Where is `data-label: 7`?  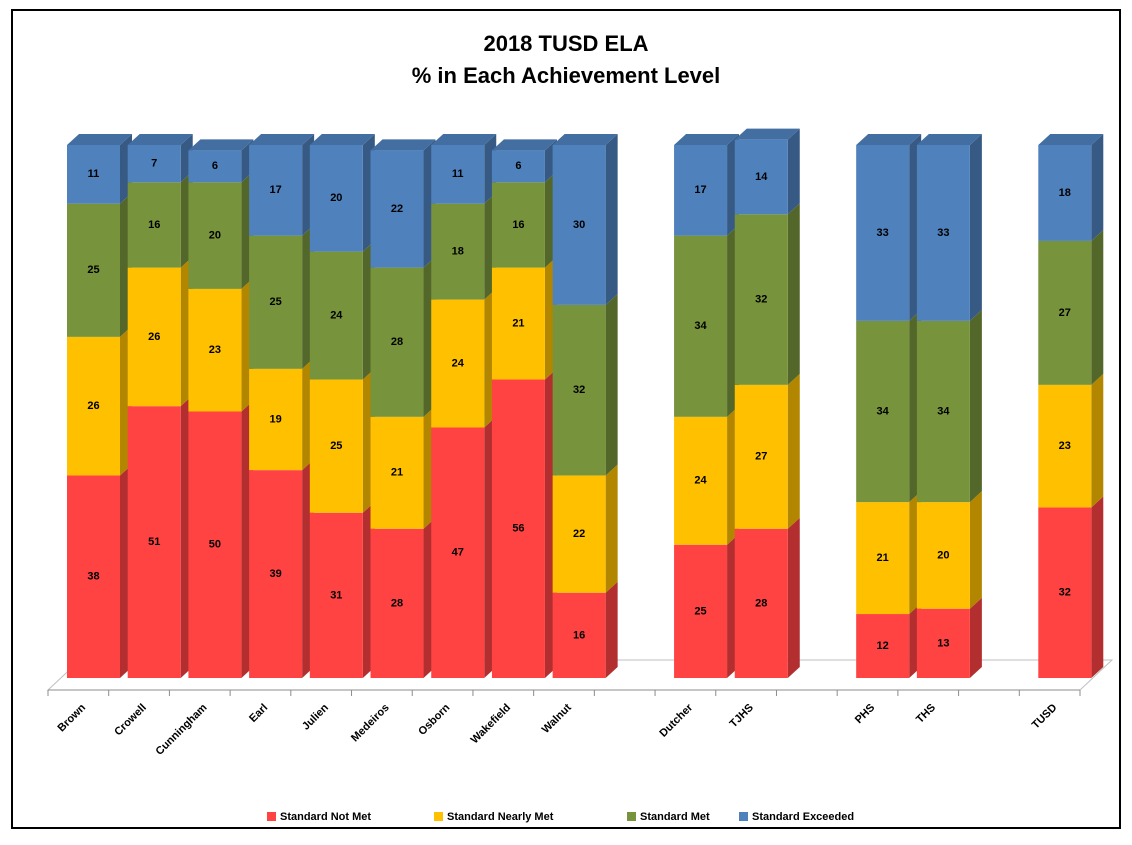
data-label: 7 is located at coordinates (154, 164).